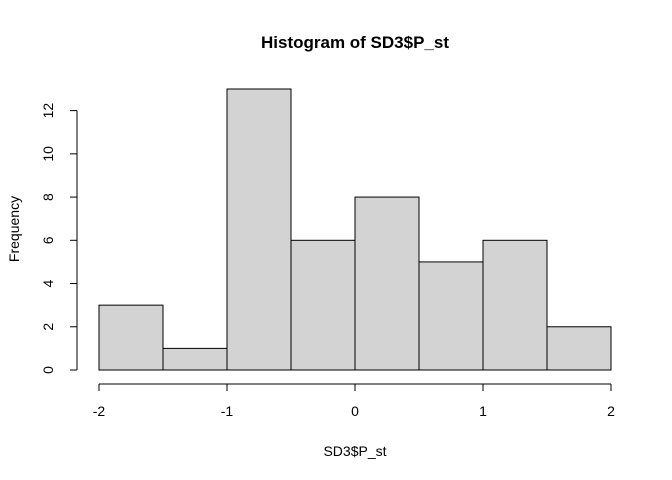 The image size is (672, 480). What do you see at coordinates (355, 411) in the screenshot?
I see `x-tick-label-2: 0` at bounding box center [355, 411].